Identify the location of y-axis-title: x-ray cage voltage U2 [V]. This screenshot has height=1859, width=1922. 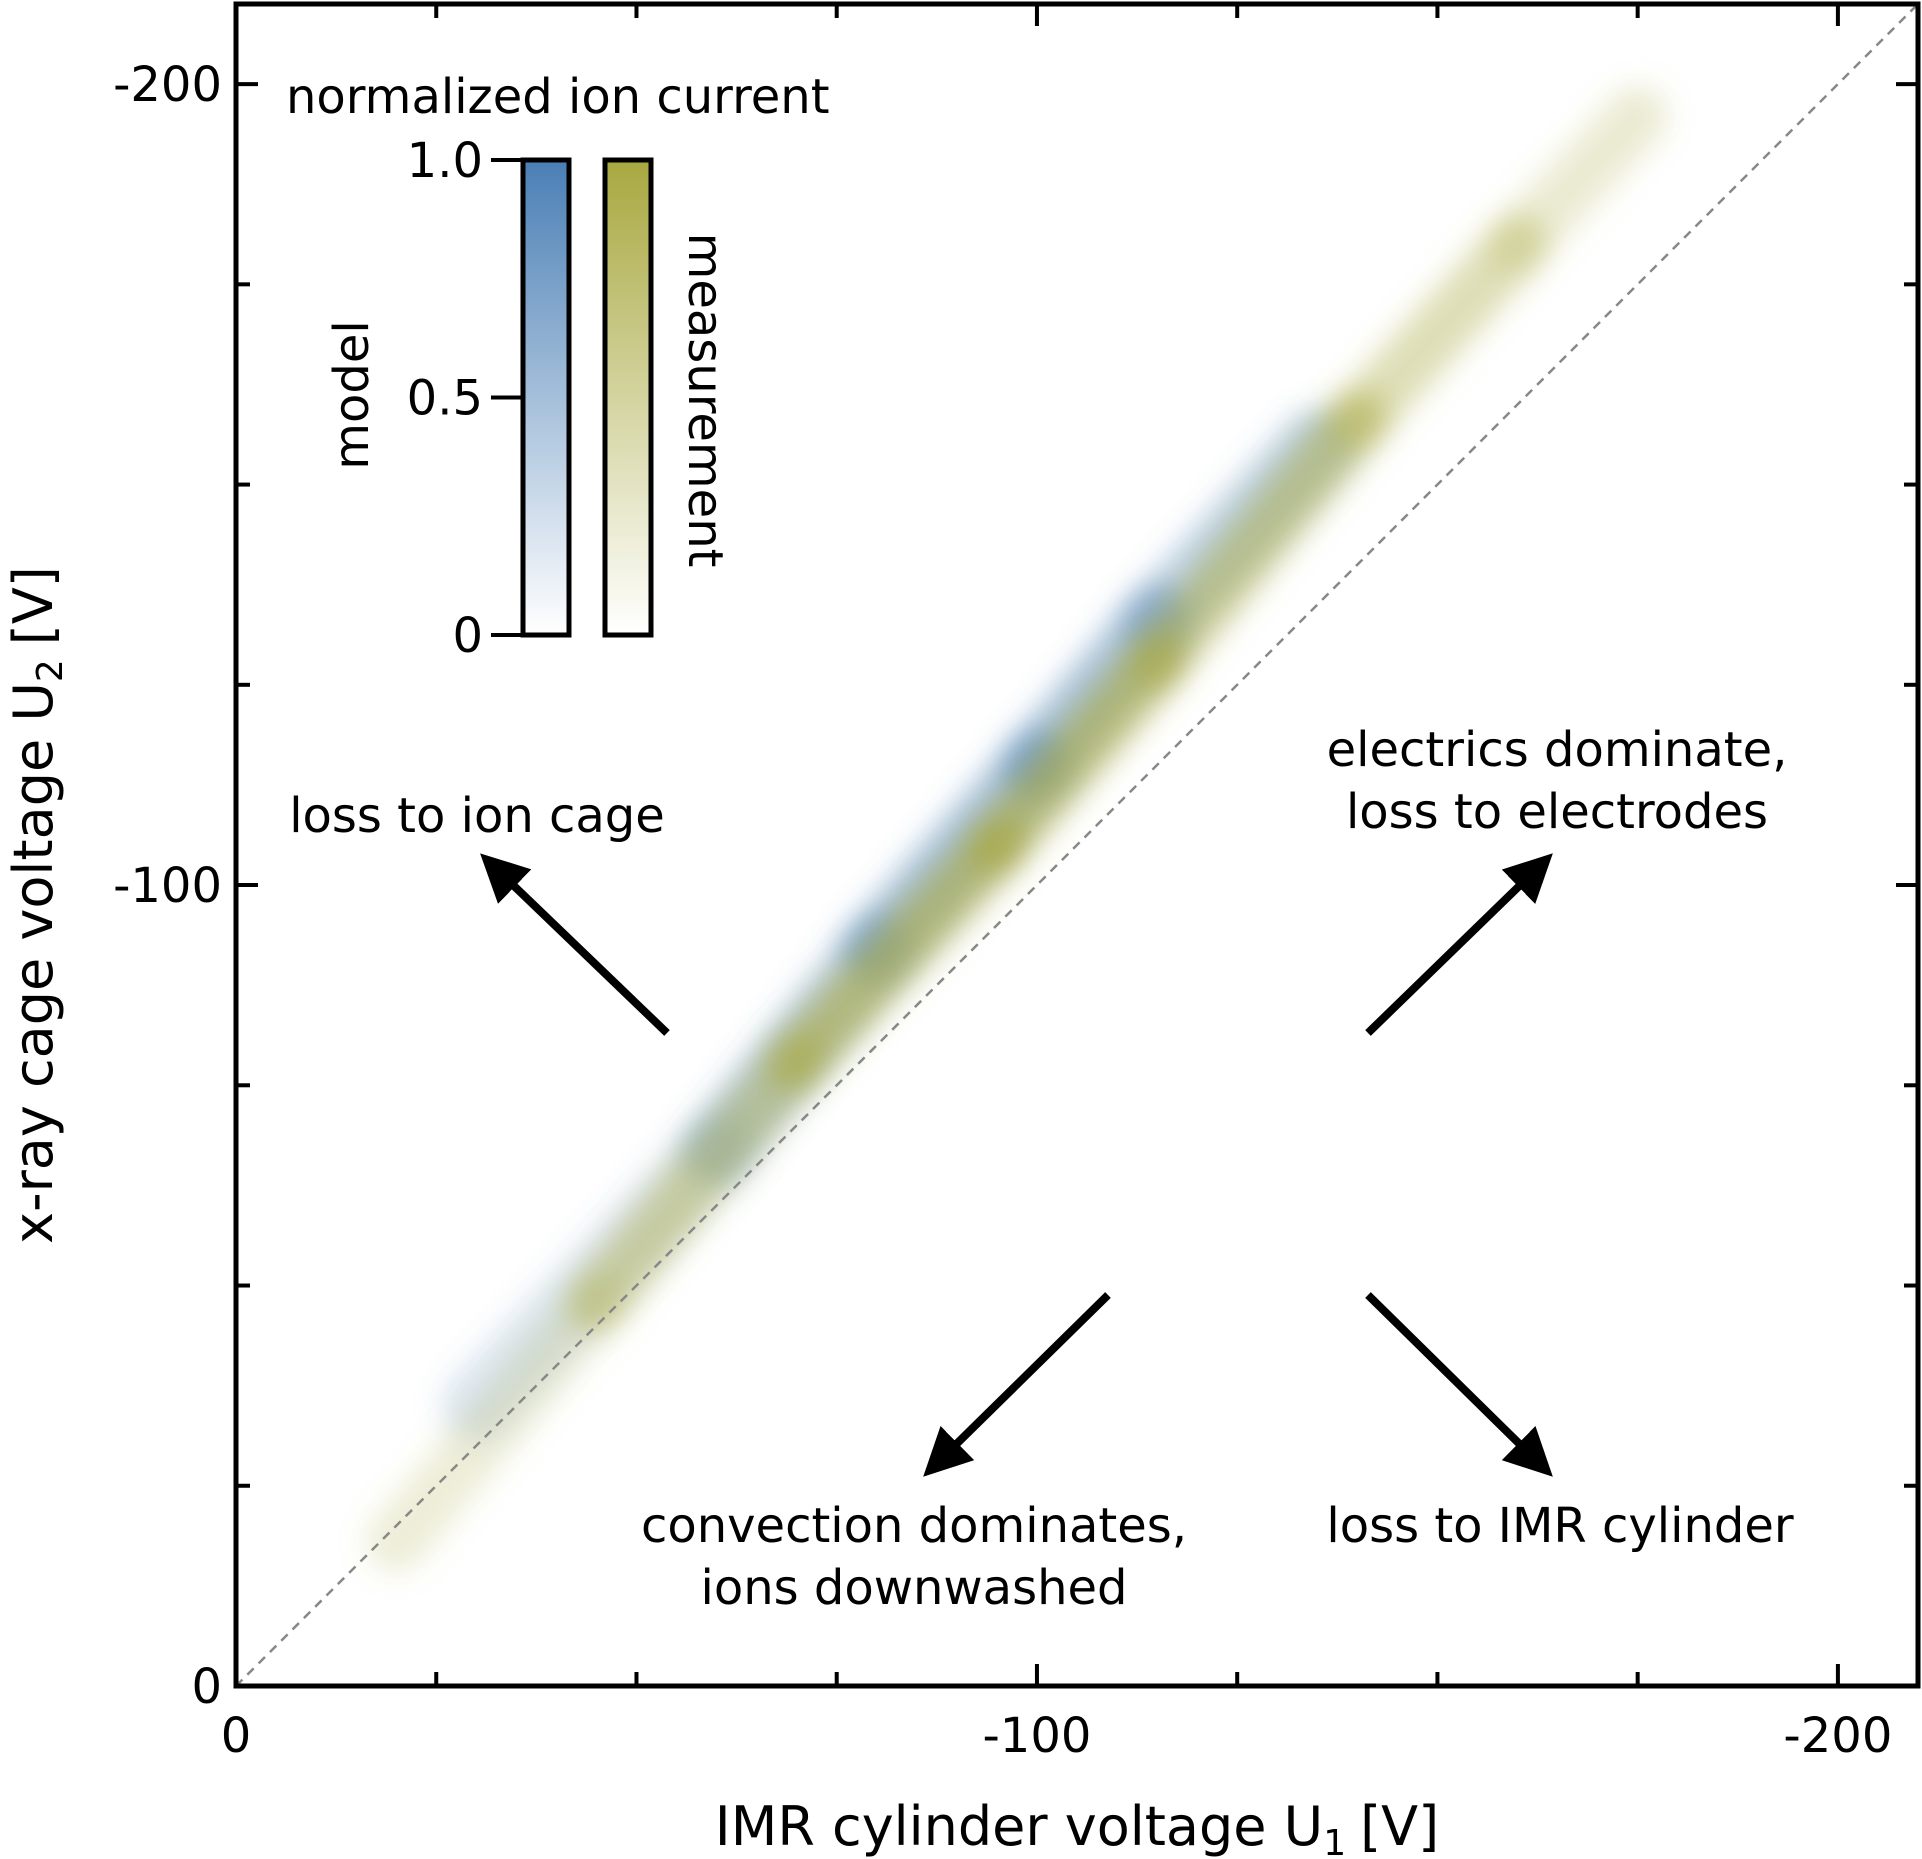
(36, 905).